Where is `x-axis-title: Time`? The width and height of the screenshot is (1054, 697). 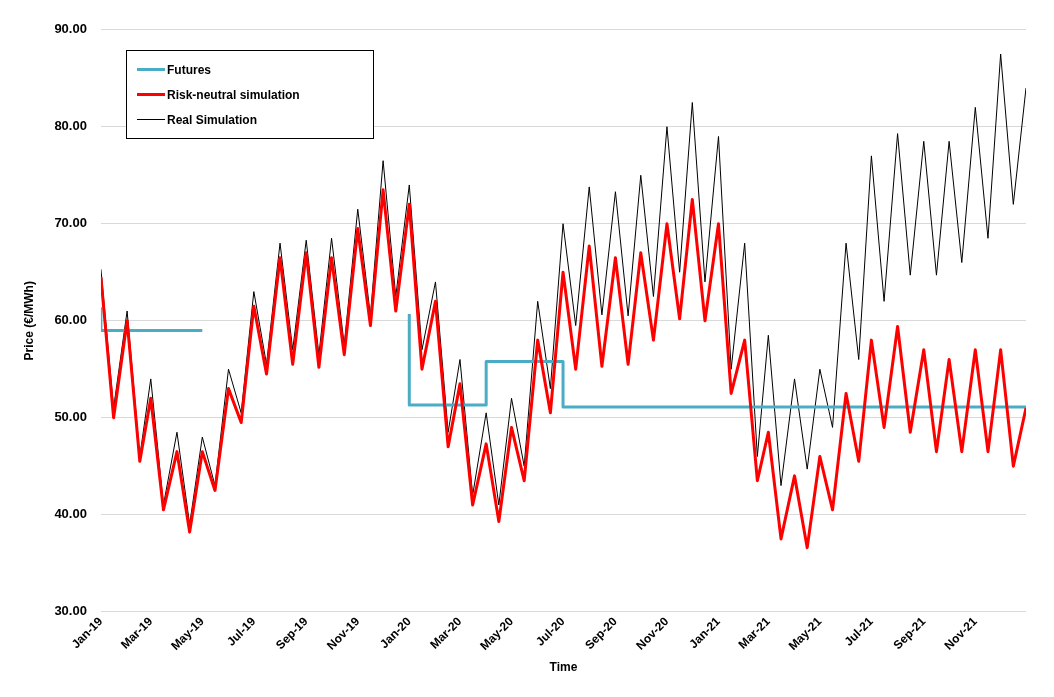 x-axis-title: Time is located at coordinates (563, 667).